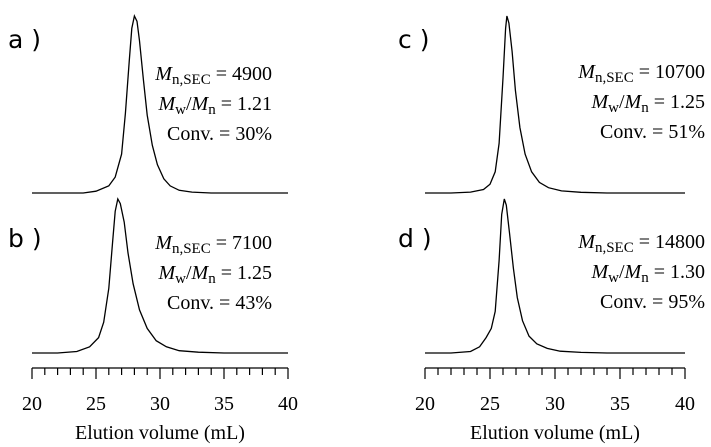  Describe the element at coordinates (25, 238) in the screenshot. I see `panel-label-b: b )` at that location.